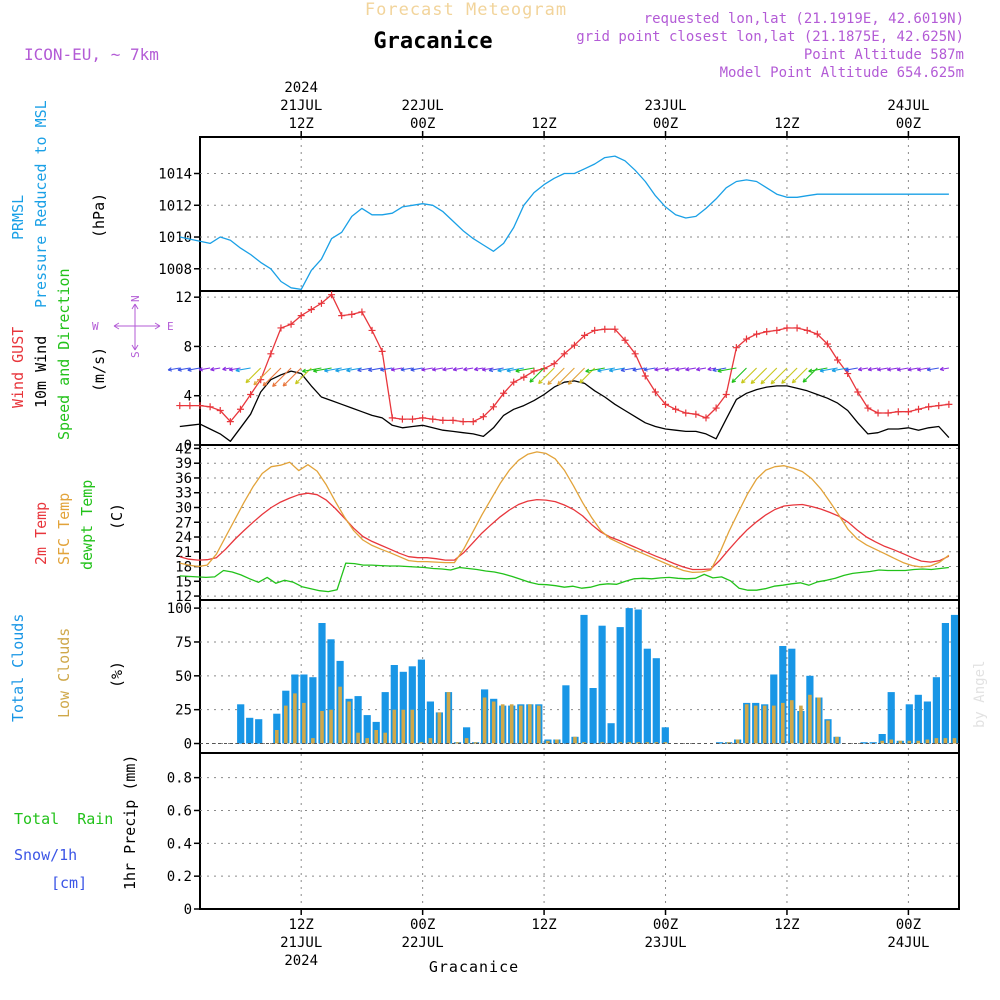  I want to click on point-altitude: Point Altitude 587m, so click(884, 55).